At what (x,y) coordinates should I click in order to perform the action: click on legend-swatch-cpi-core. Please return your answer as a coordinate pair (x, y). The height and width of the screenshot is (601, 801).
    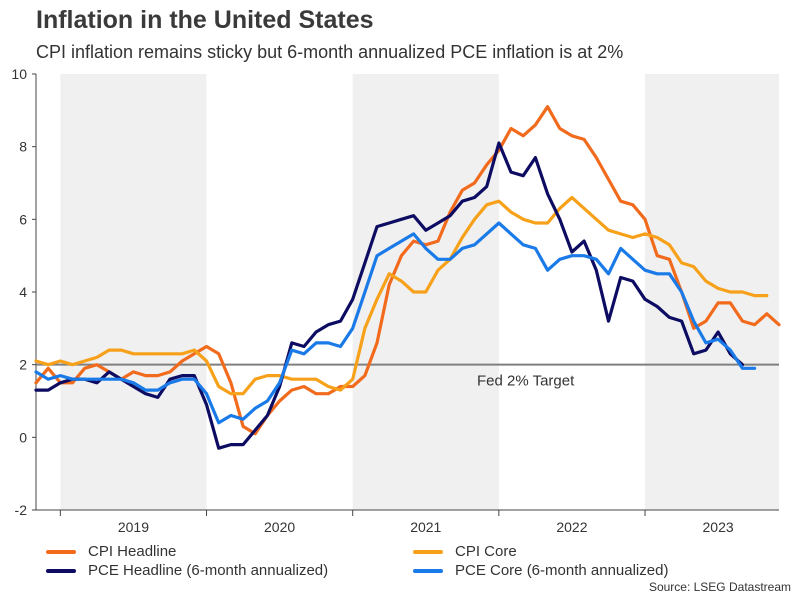
    Looking at the image, I should click on (428, 551).